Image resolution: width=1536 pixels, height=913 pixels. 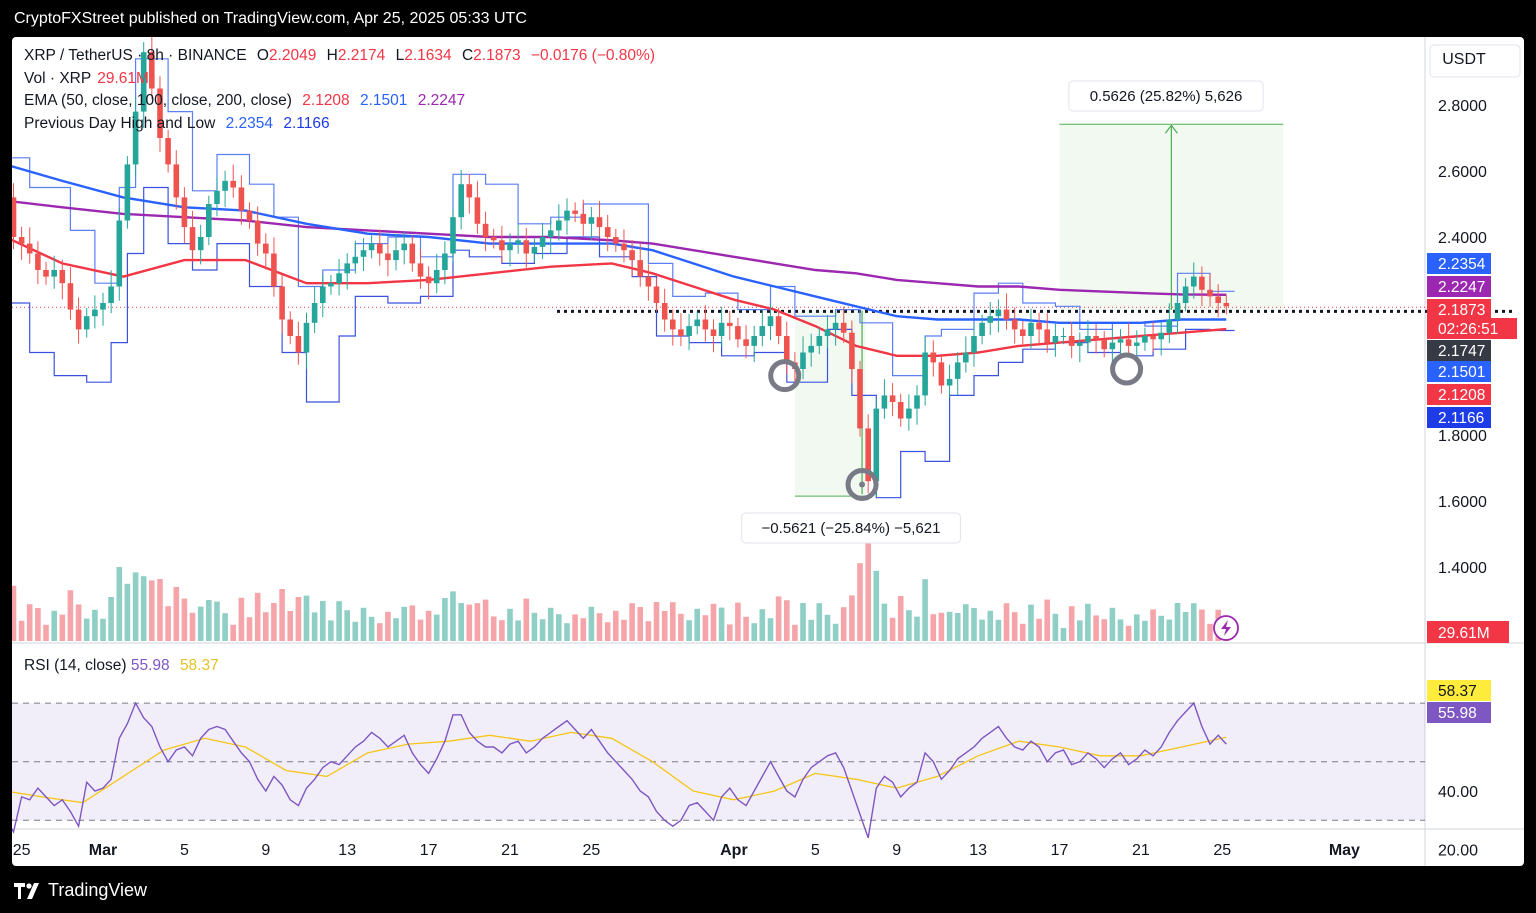 What do you see at coordinates (619, 770) in the screenshot?
I see `rsi-line` at bounding box center [619, 770].